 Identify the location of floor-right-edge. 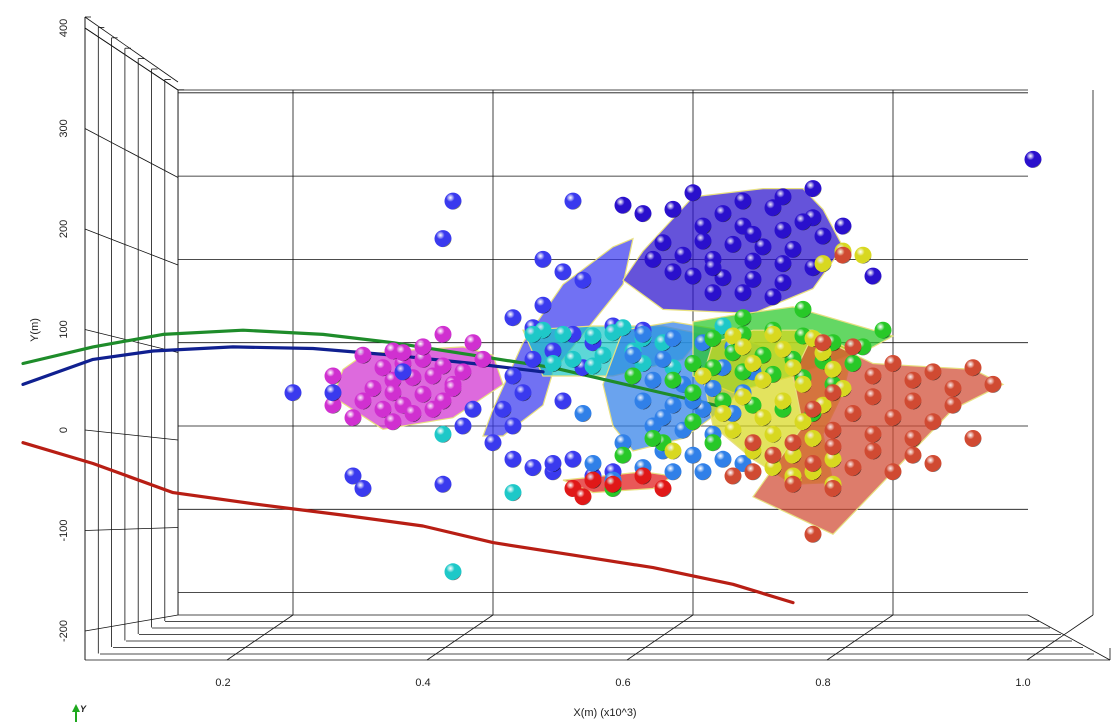
(1069, 637).